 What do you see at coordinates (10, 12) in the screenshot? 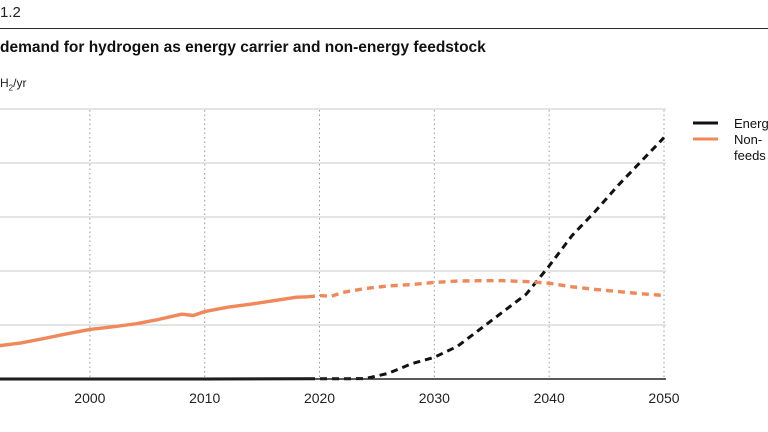
I see `figure-label: 1.2` at bounding box center [10, 12].